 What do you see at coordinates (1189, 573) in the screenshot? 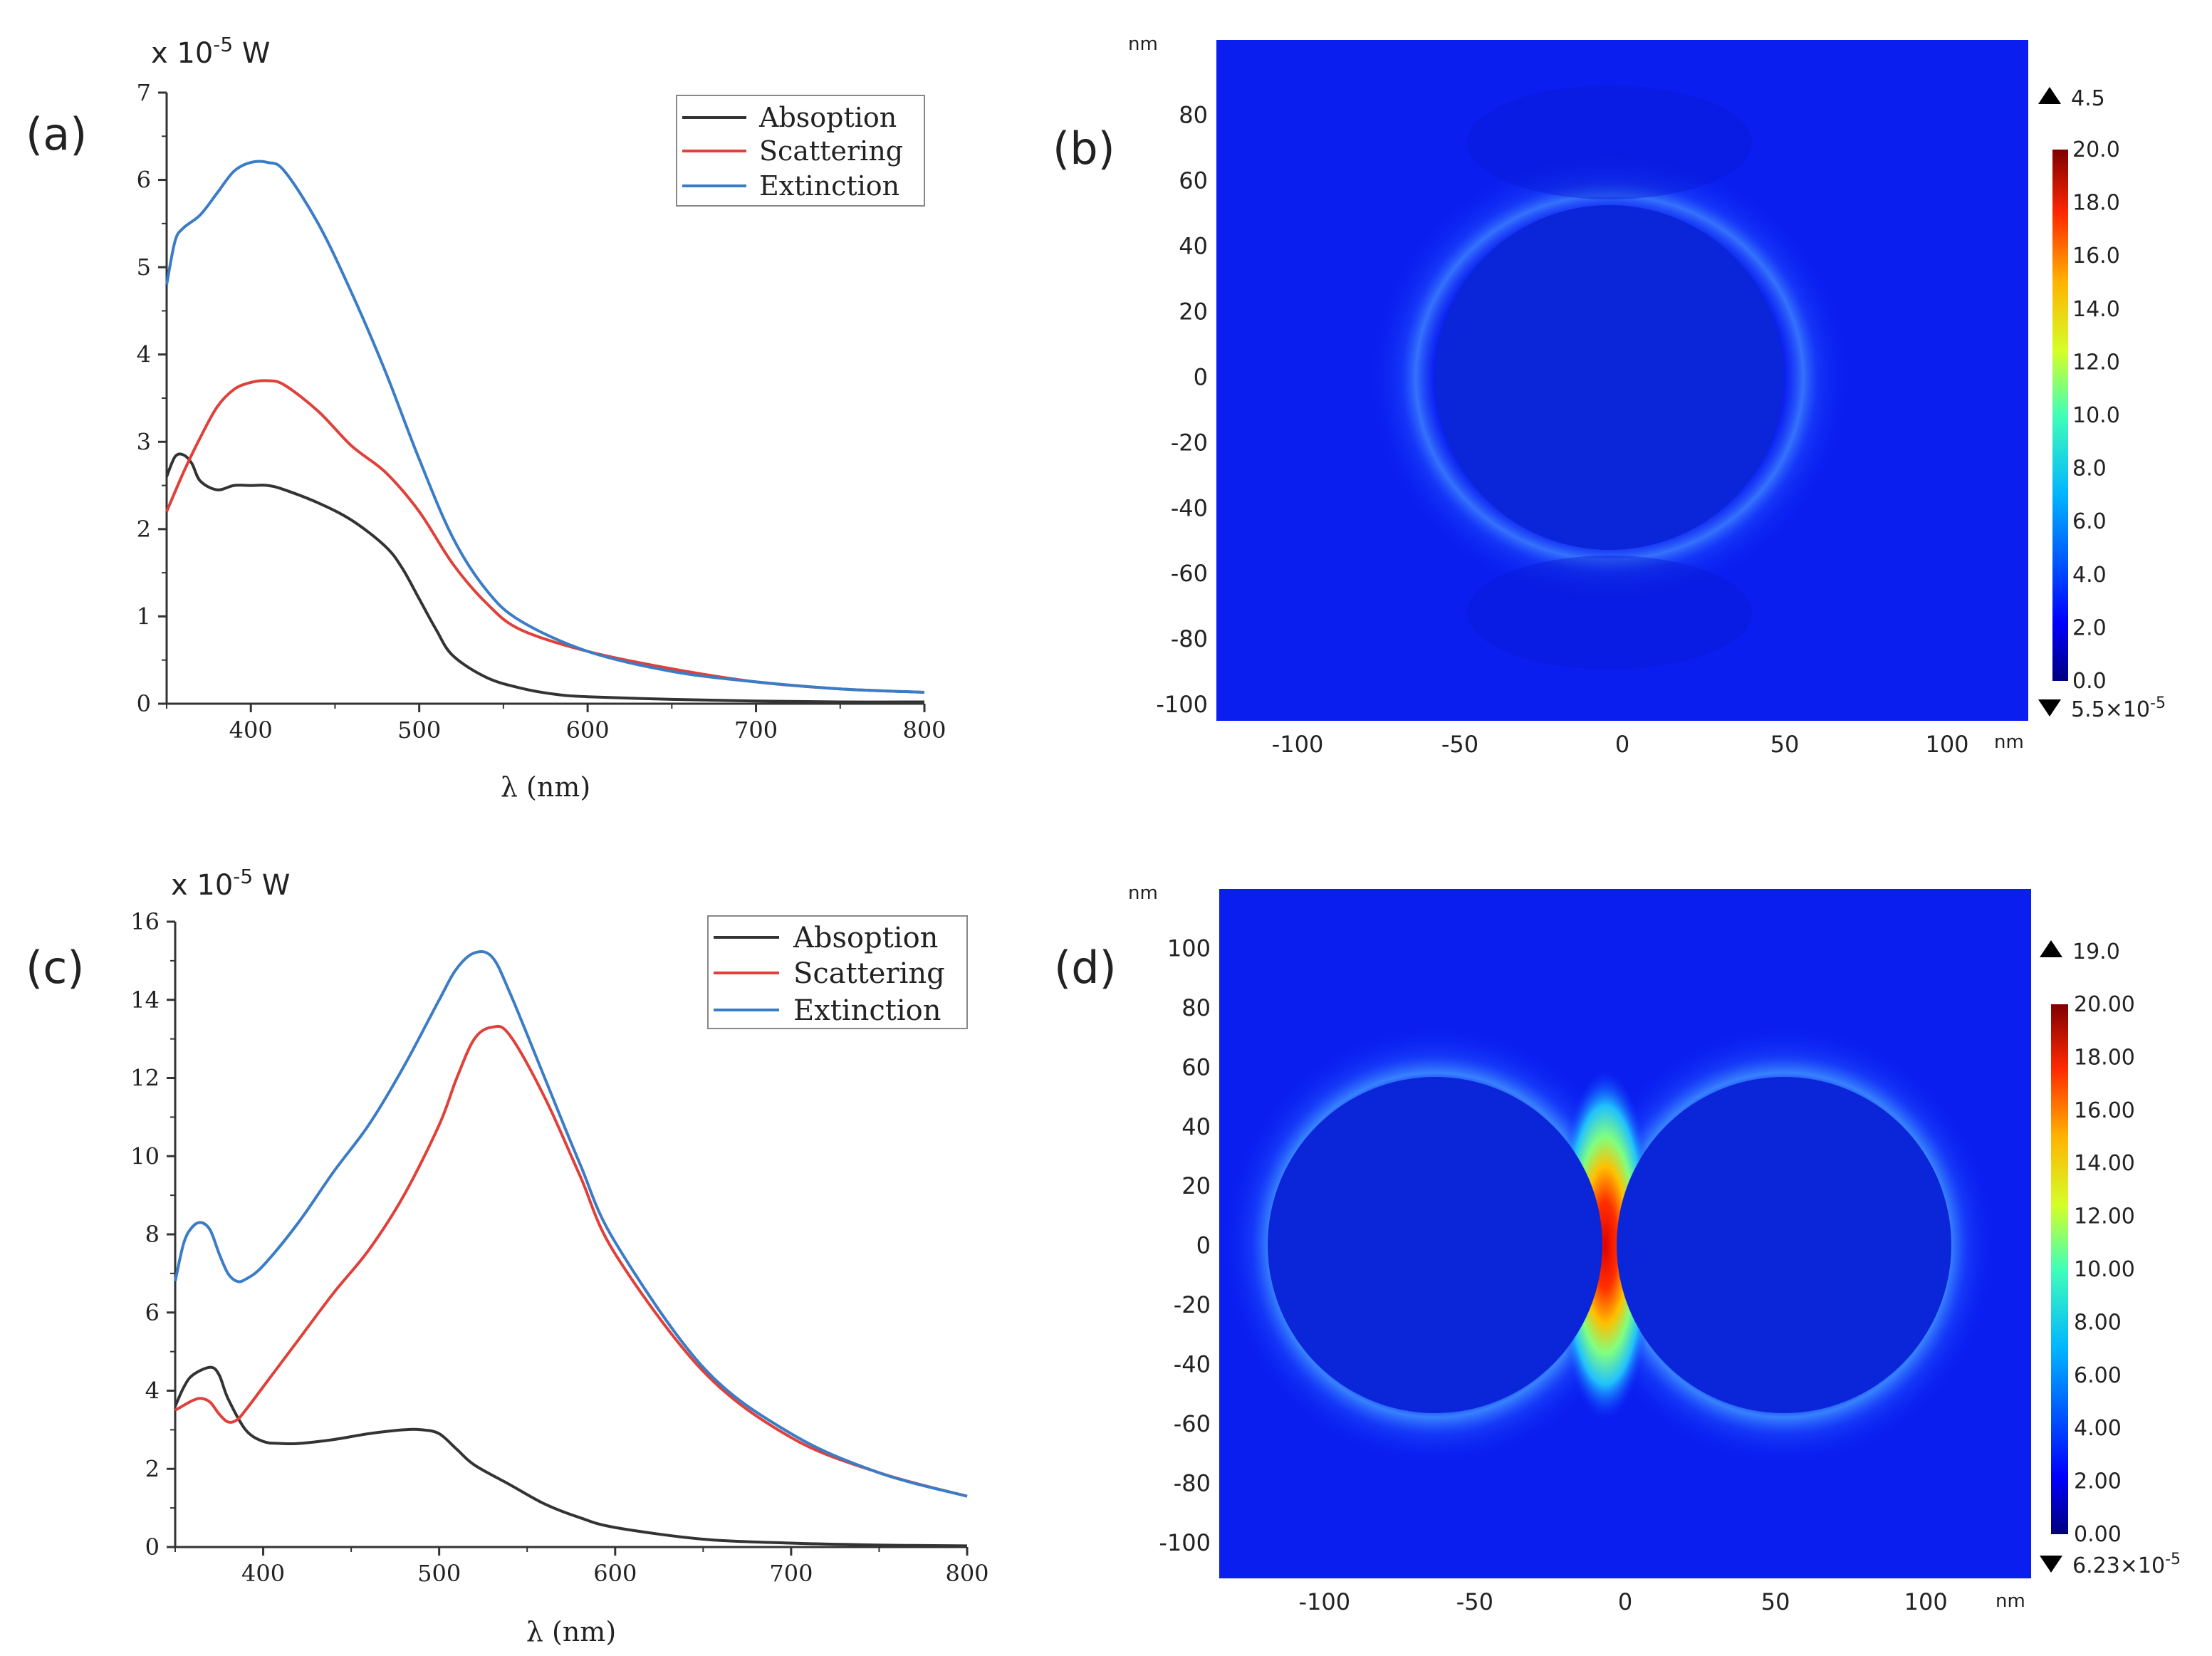
I see `panel-b-y-tick-label: -60` at bounding box center [1189, 573].